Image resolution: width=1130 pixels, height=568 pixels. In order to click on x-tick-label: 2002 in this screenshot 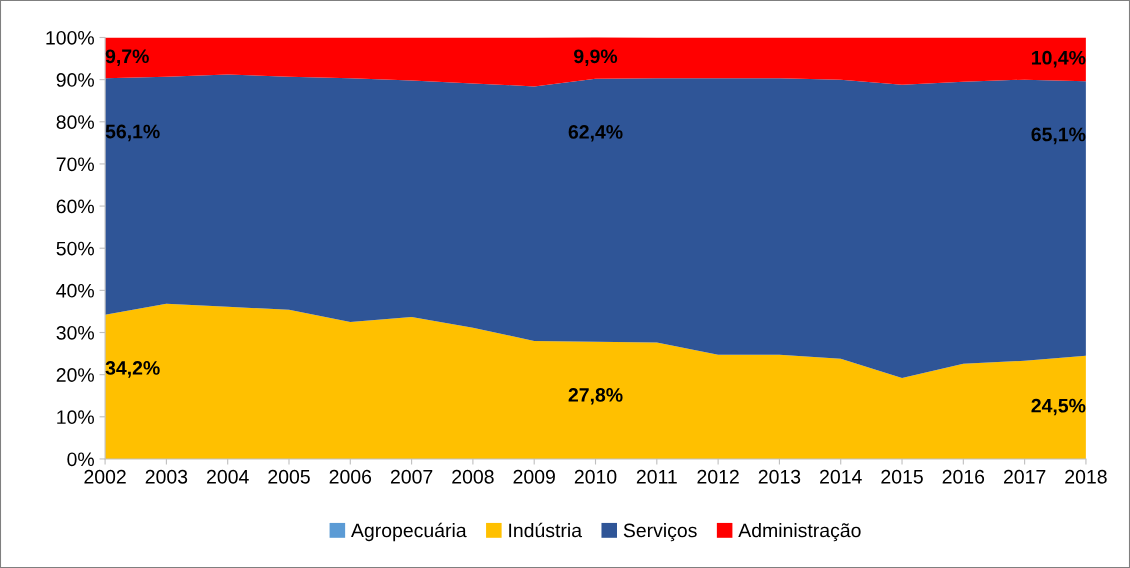, I will do `click(105, 476)`.